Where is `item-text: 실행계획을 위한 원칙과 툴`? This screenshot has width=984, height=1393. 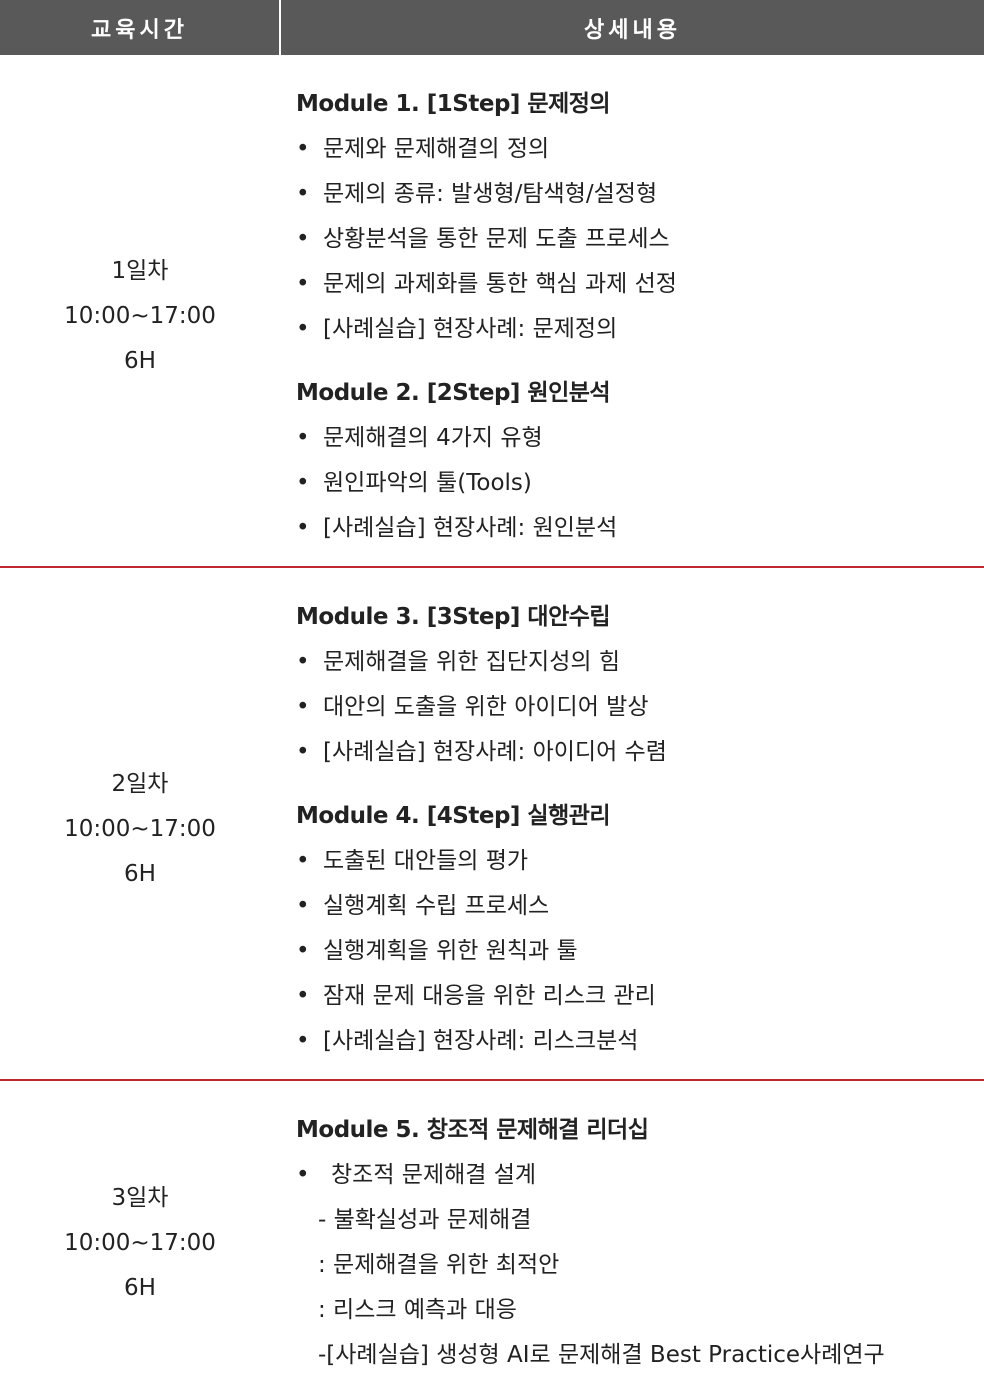
item-text: 실행계획을 위한 원칙과 툴 is located at coordinates (450, 951).